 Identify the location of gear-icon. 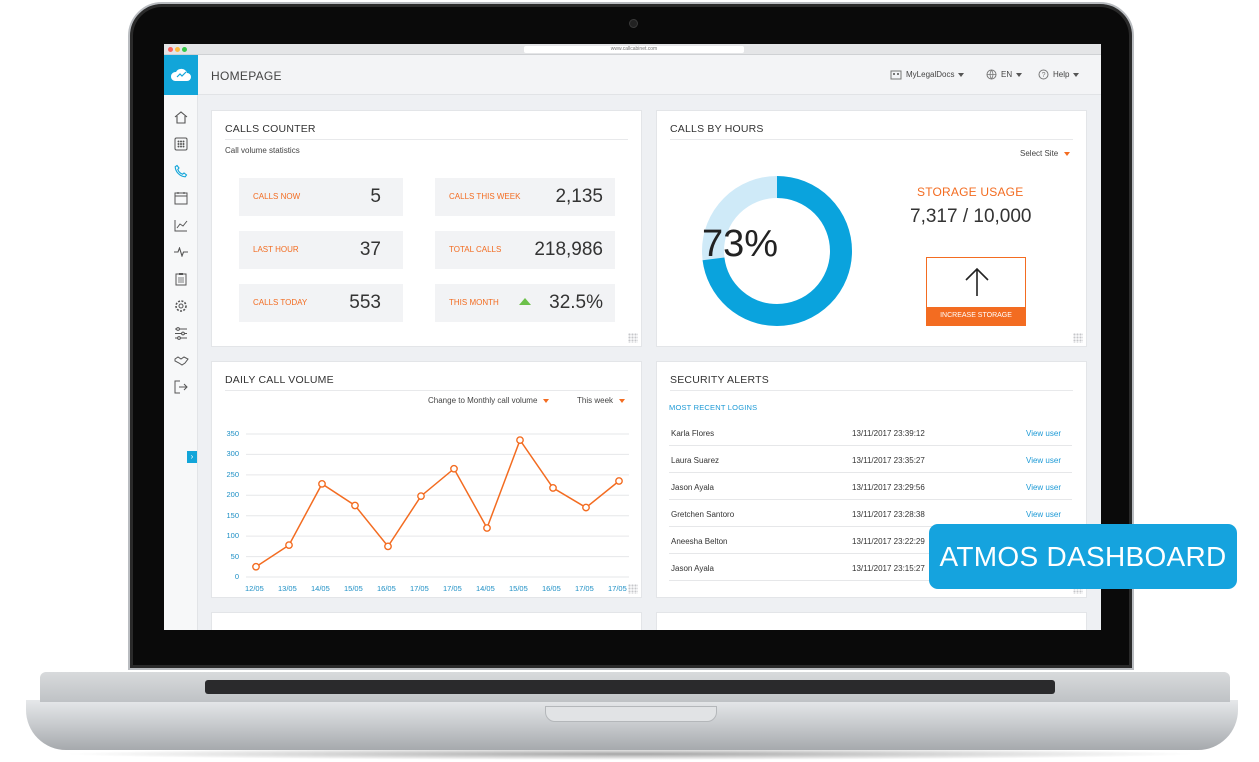
(181, 306).